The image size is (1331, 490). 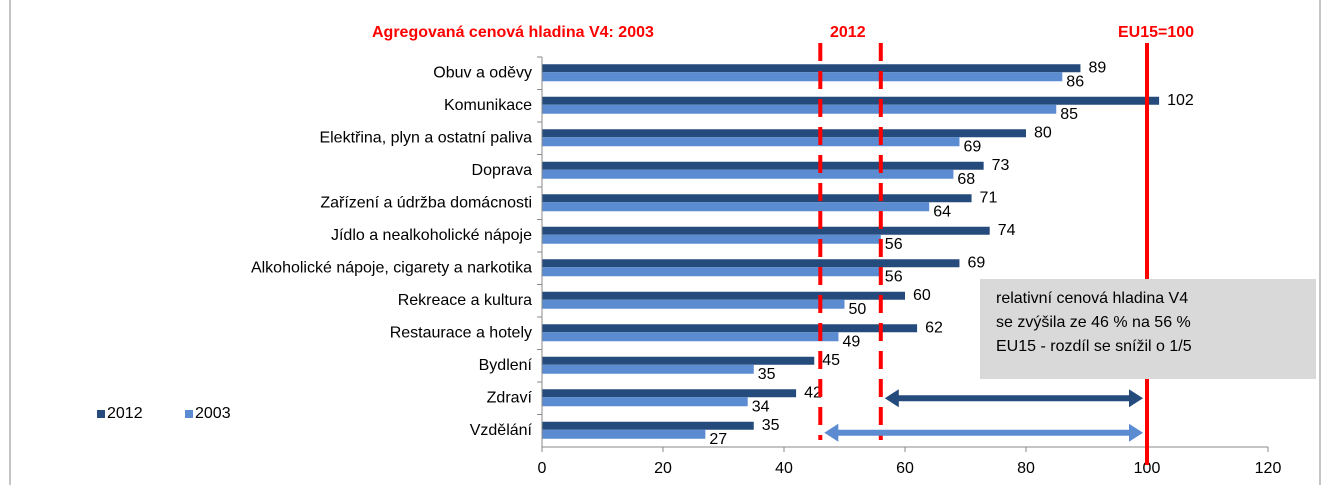 I want to click on data-label: 68, so click(x=966, y=179).